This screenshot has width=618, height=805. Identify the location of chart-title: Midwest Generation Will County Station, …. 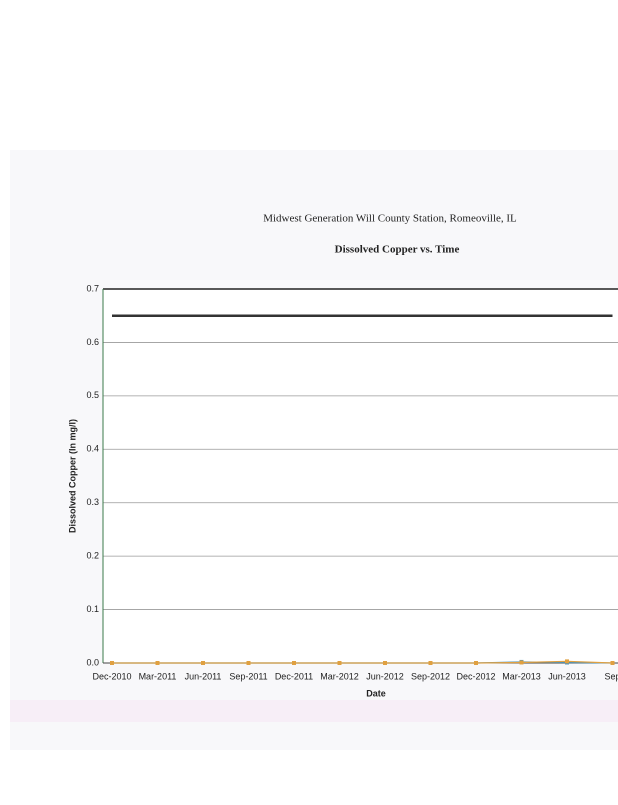
(390, 219).